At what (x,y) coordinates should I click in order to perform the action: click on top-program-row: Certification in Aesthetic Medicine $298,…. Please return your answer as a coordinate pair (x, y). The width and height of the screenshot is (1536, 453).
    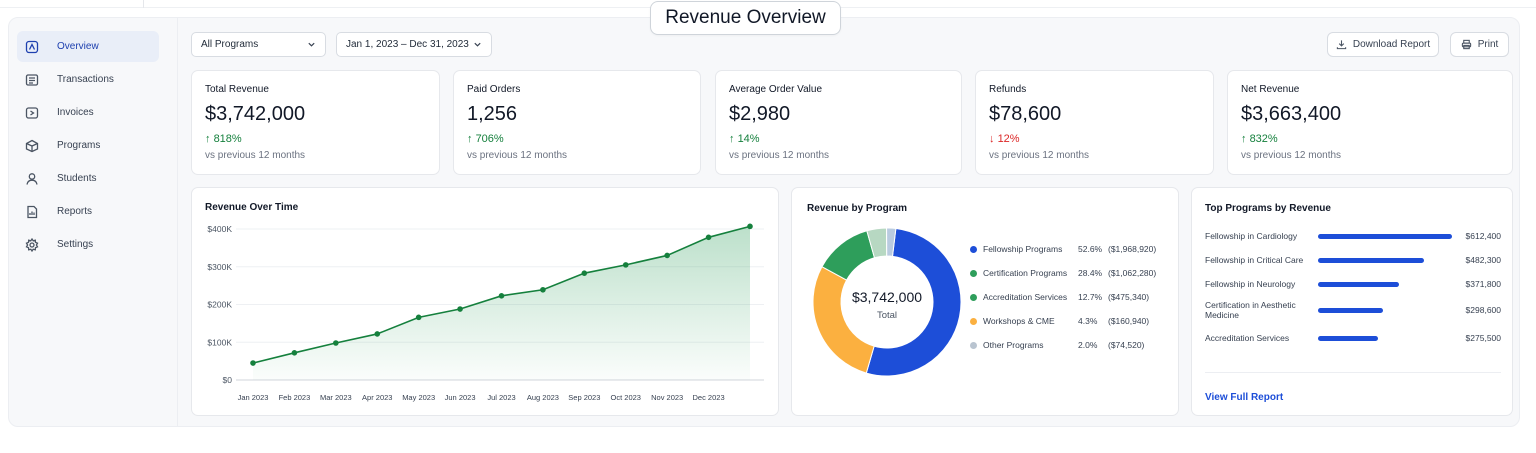
    Looking at the image, I should click on (1353, 310).